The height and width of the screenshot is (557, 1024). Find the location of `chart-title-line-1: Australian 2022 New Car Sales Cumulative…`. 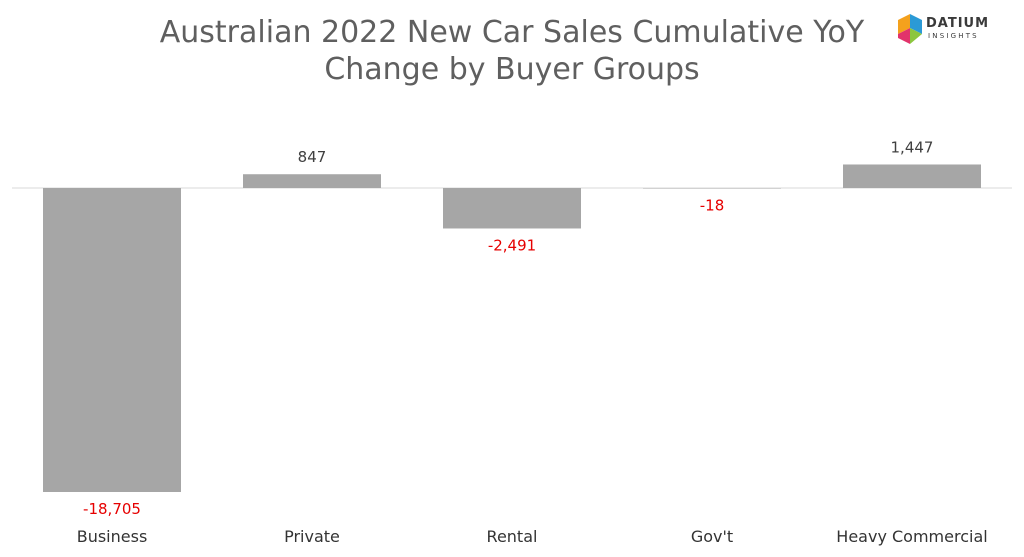

chart-title-line-1: Australian 2022 New Car Sales Cumulative… is located at coordinates (512, 32).